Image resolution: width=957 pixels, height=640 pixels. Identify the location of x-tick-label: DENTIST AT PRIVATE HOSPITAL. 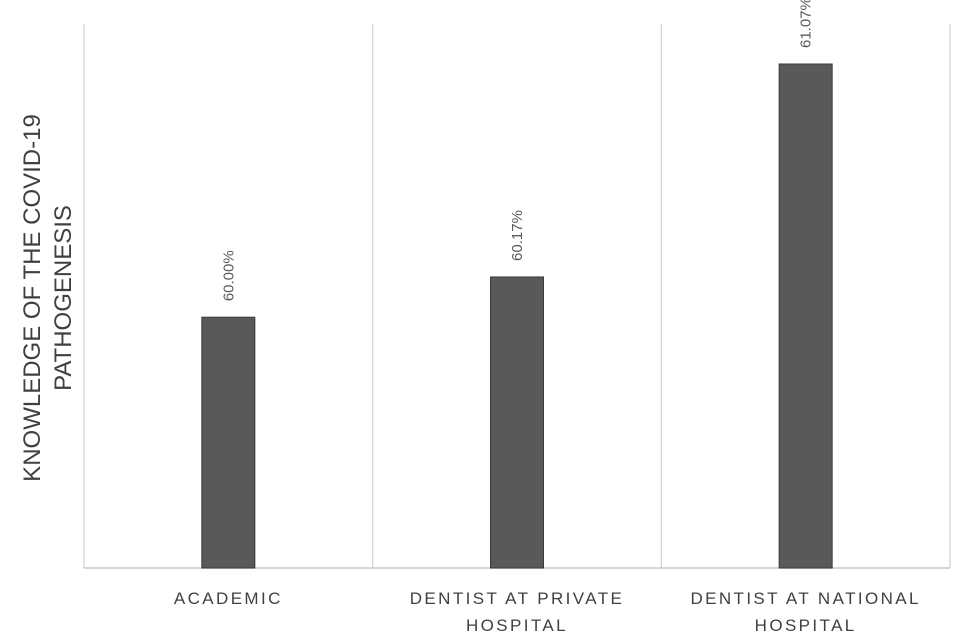
(517, 612).